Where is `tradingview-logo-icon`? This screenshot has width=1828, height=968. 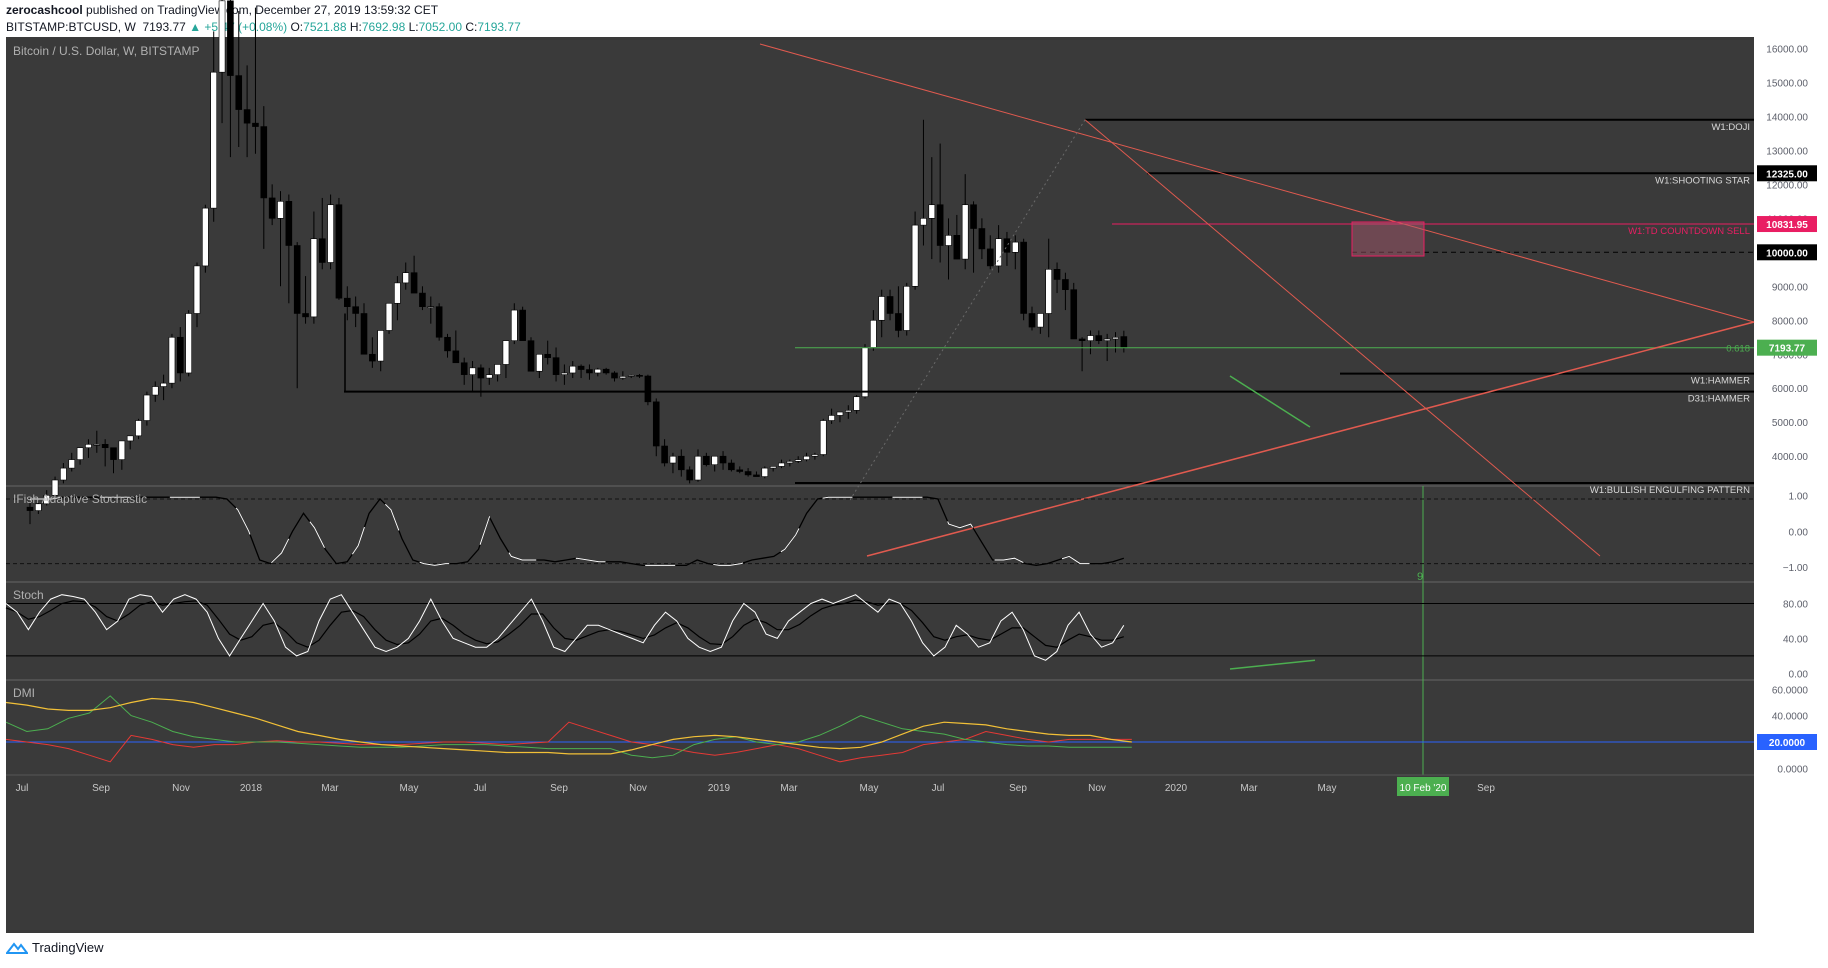 tradingview-logo-icon is located at coordinates (17, 947).